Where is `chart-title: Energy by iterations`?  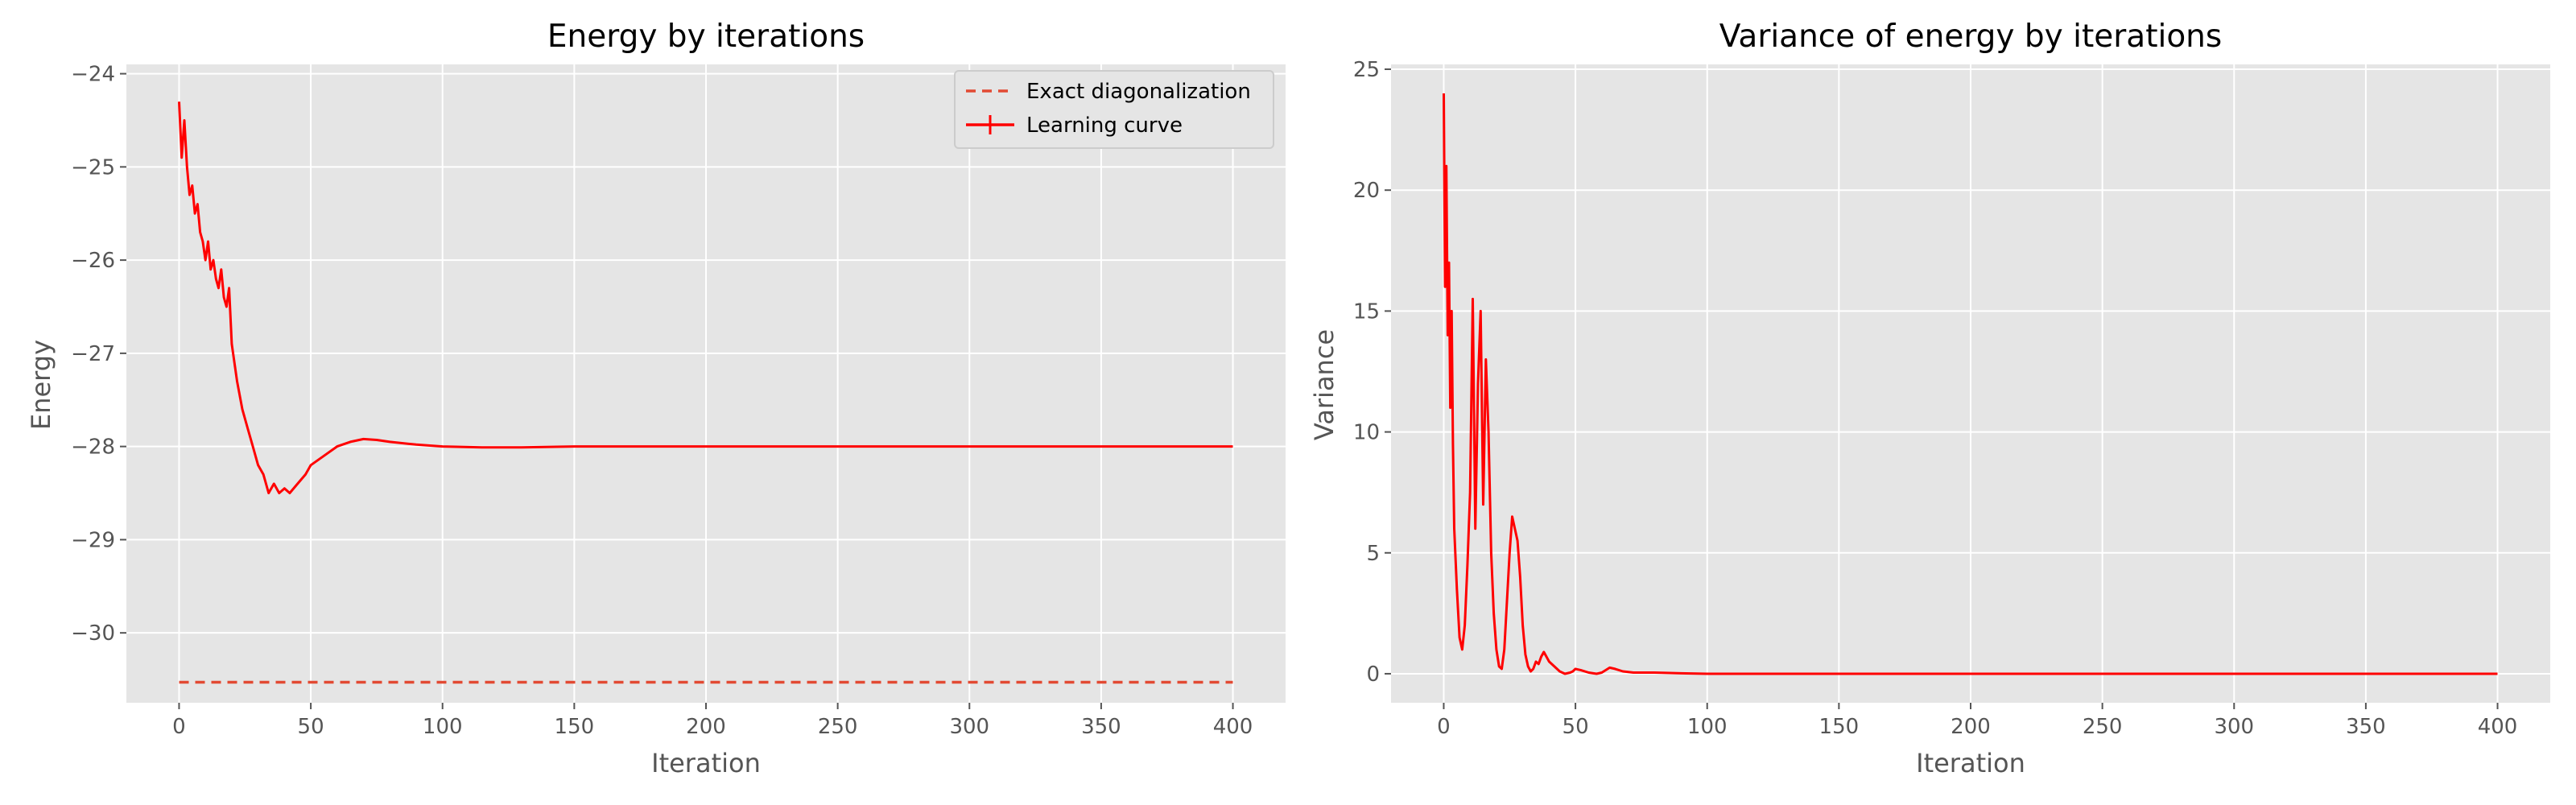
chart-title: Energy by iterations is located at coordinates (706, 37).